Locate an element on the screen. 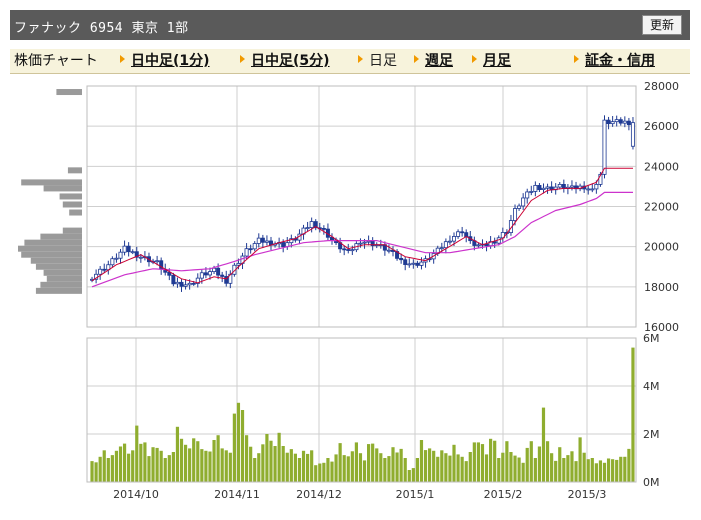 This screenshot has width=701, height=520. nav-item-margin: 証金・信用 is located at coordinates (614, 61).